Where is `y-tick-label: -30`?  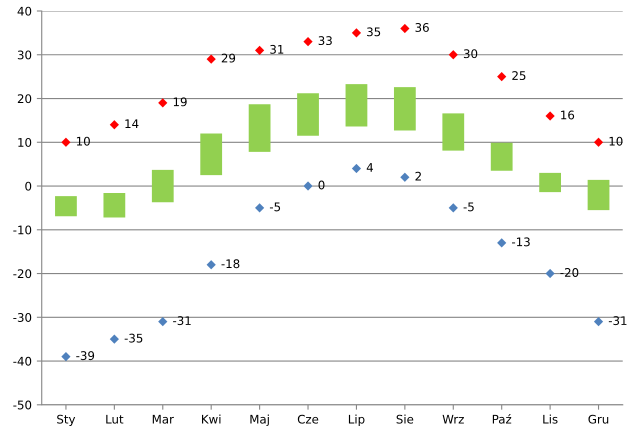
y-tick-label: -30 is located at coordinates (22, 317).